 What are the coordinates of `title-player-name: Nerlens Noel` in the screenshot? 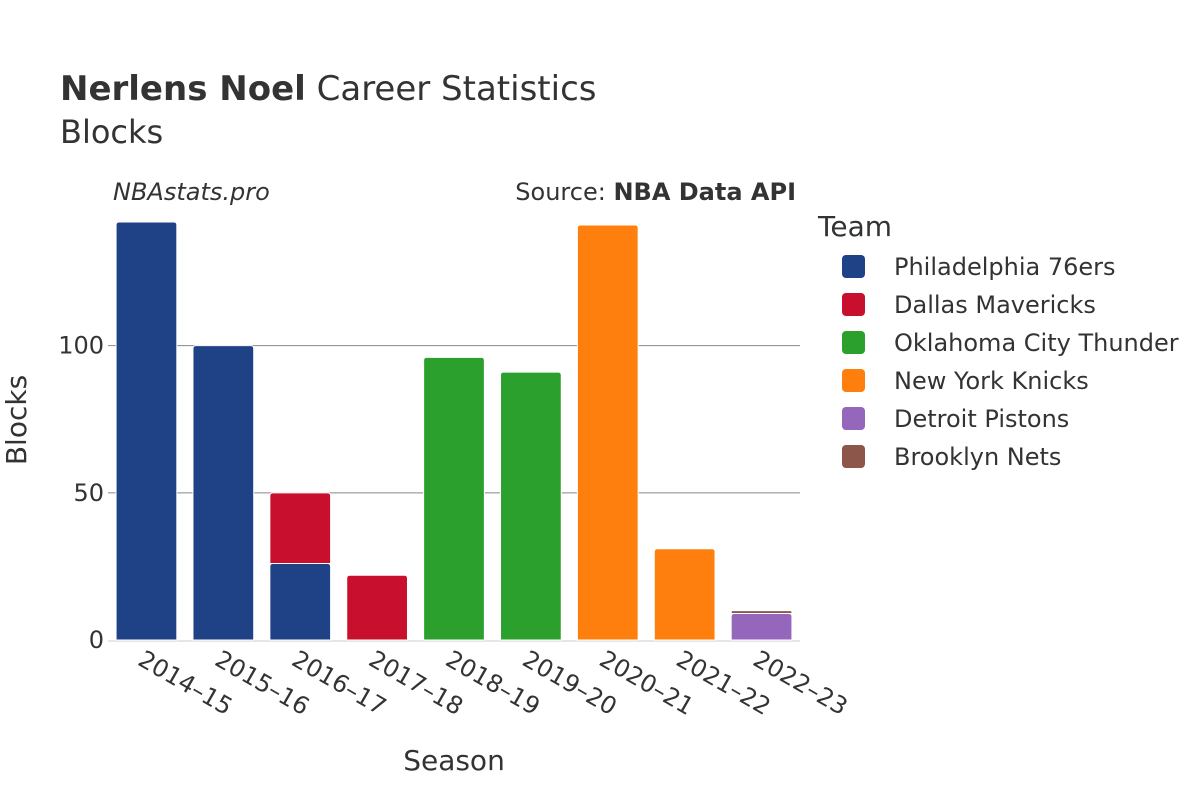 It's located at (183, 89).